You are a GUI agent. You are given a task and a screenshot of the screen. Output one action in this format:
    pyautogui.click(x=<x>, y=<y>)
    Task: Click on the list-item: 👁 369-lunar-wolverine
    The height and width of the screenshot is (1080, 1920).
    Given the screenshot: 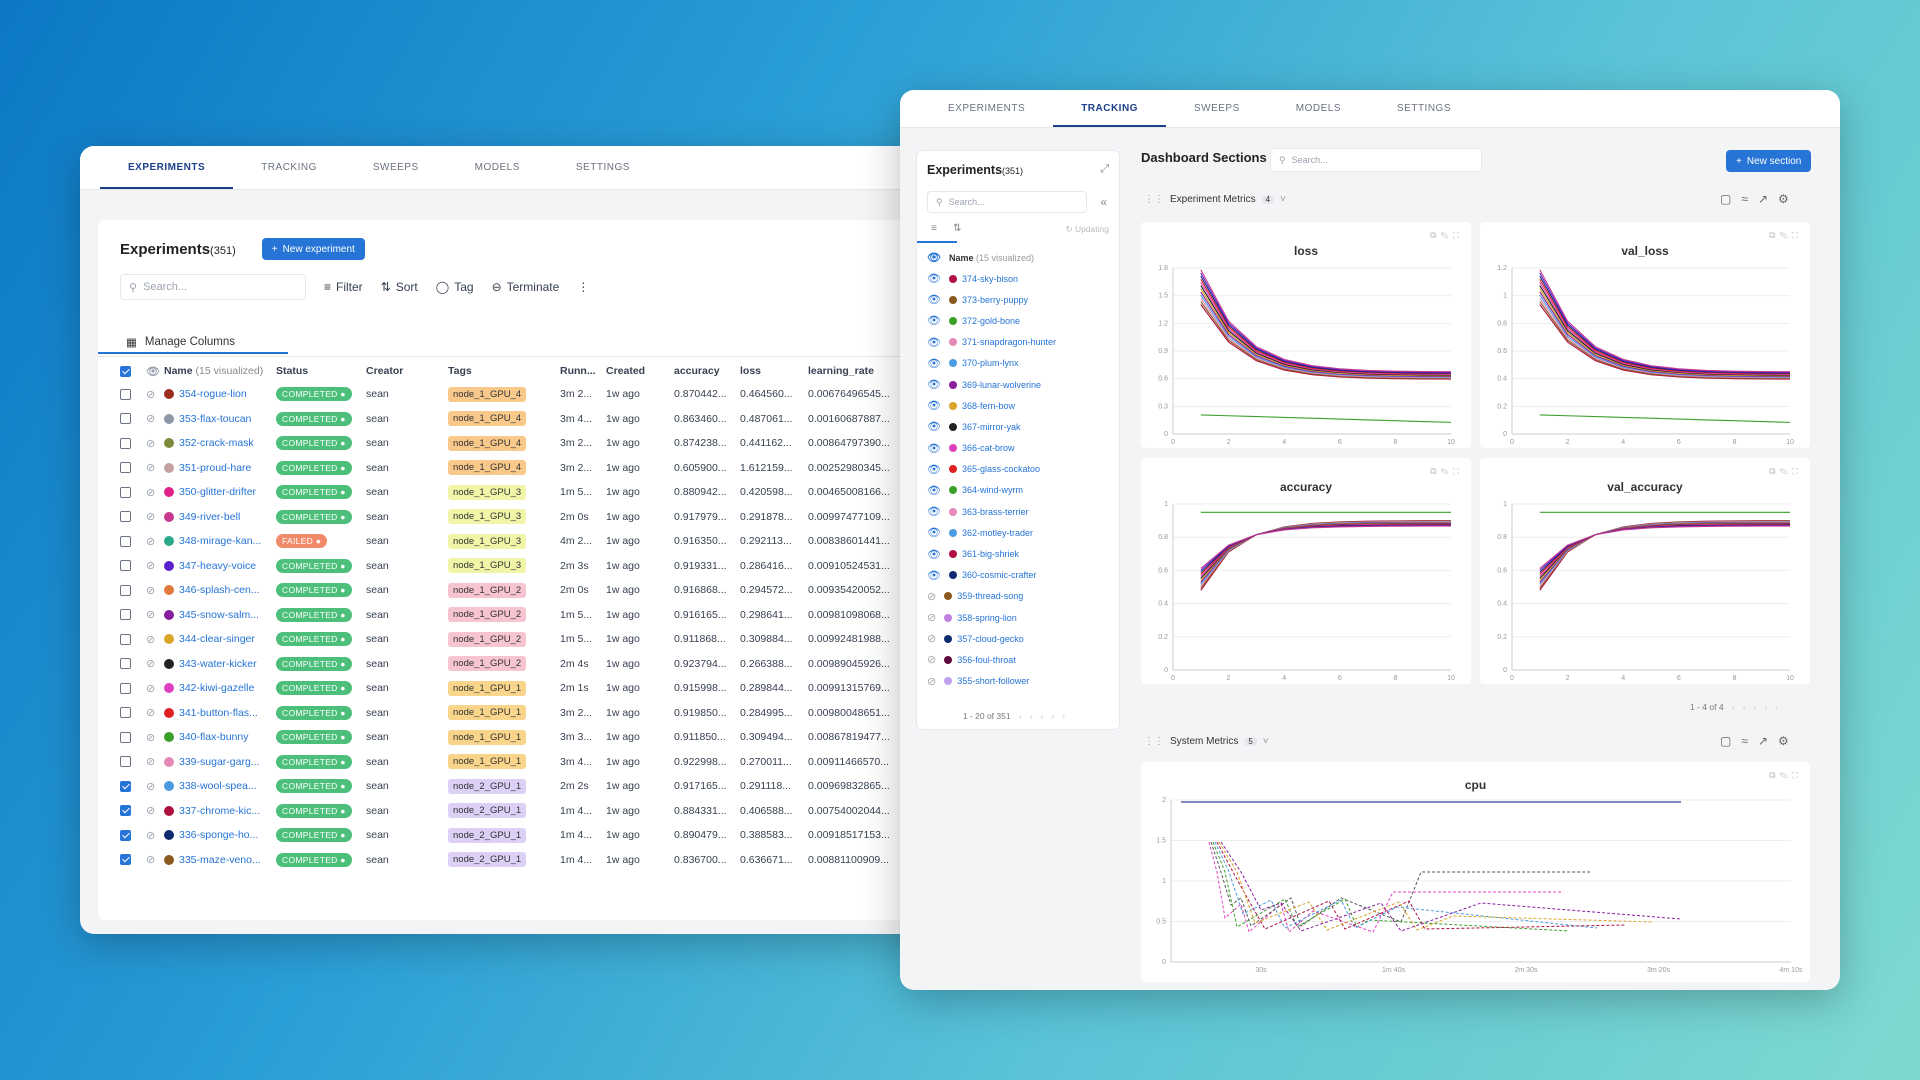 What is the action you would take?
    pyautogui.click(x=1018, y=384)
    